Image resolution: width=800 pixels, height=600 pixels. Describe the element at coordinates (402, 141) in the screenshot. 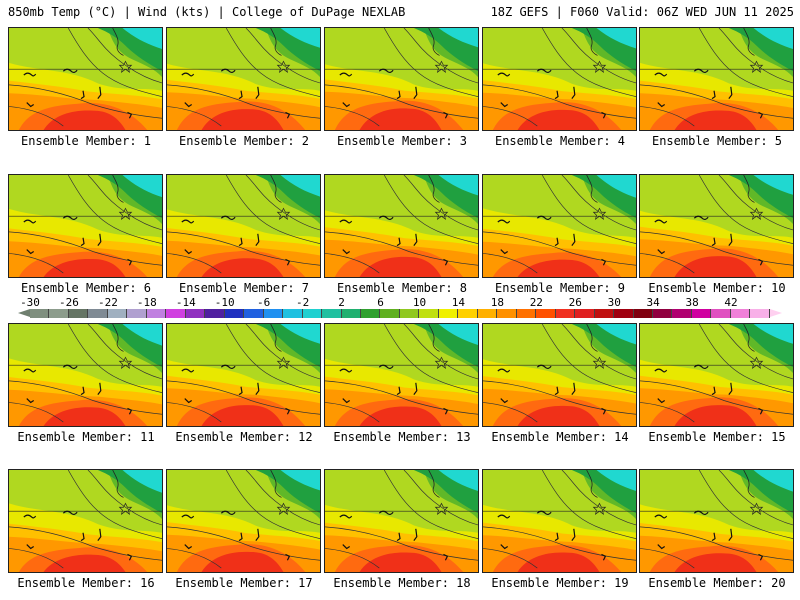

I see `ensemble-member-label: Ensemble Member: 3` at that location.